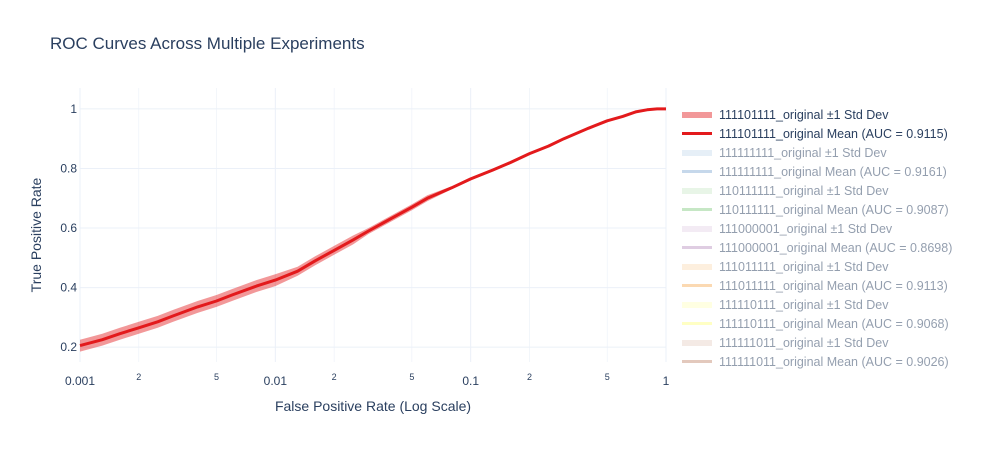  I want to click on legend-label: 111011111_original ±1 Std Dev, so click(804, 266).